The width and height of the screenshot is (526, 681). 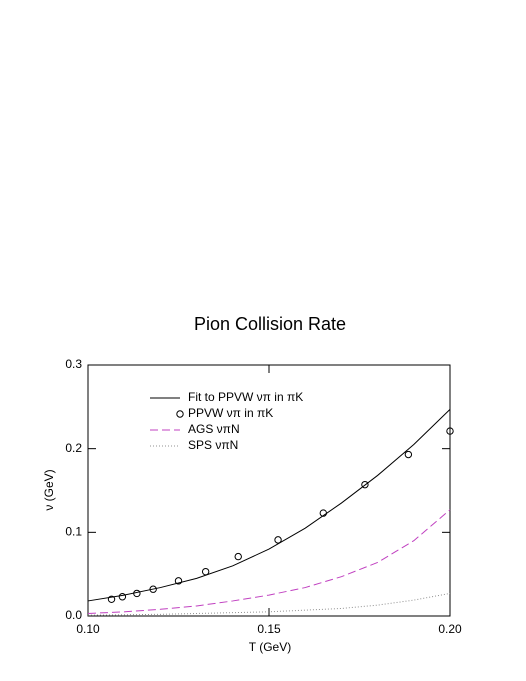 What do you see at coordinates (180, 414) in the screenshot?
I see `legend-marker` at bounding box center [180, 414].